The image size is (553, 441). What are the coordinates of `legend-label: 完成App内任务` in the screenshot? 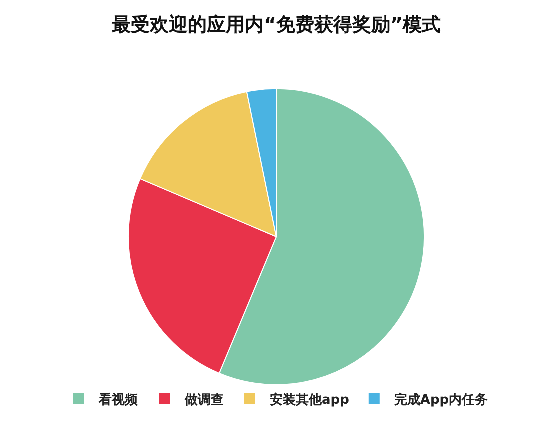 It's located at (441, 400).